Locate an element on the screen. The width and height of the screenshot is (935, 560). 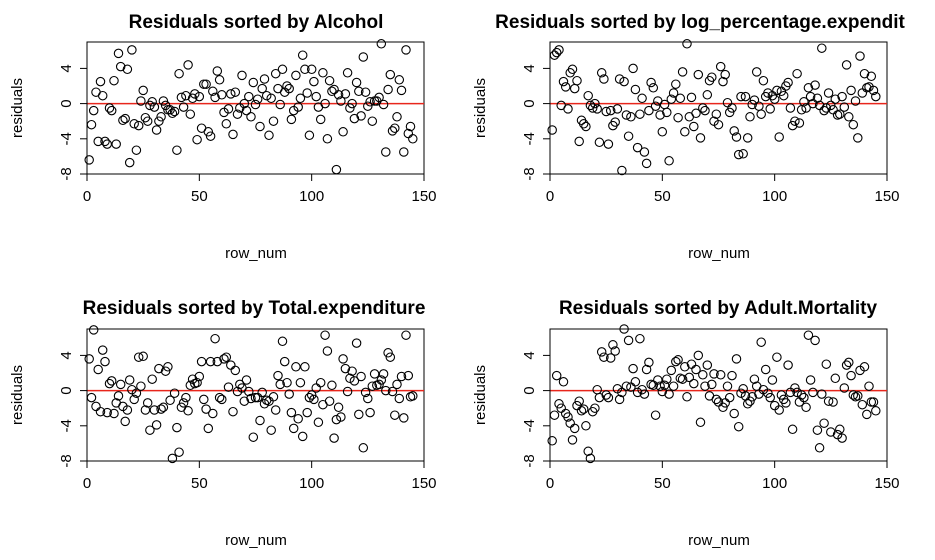
chart-title: Residuals sorted by Total.expenditure is located at coordinates (254, 308).